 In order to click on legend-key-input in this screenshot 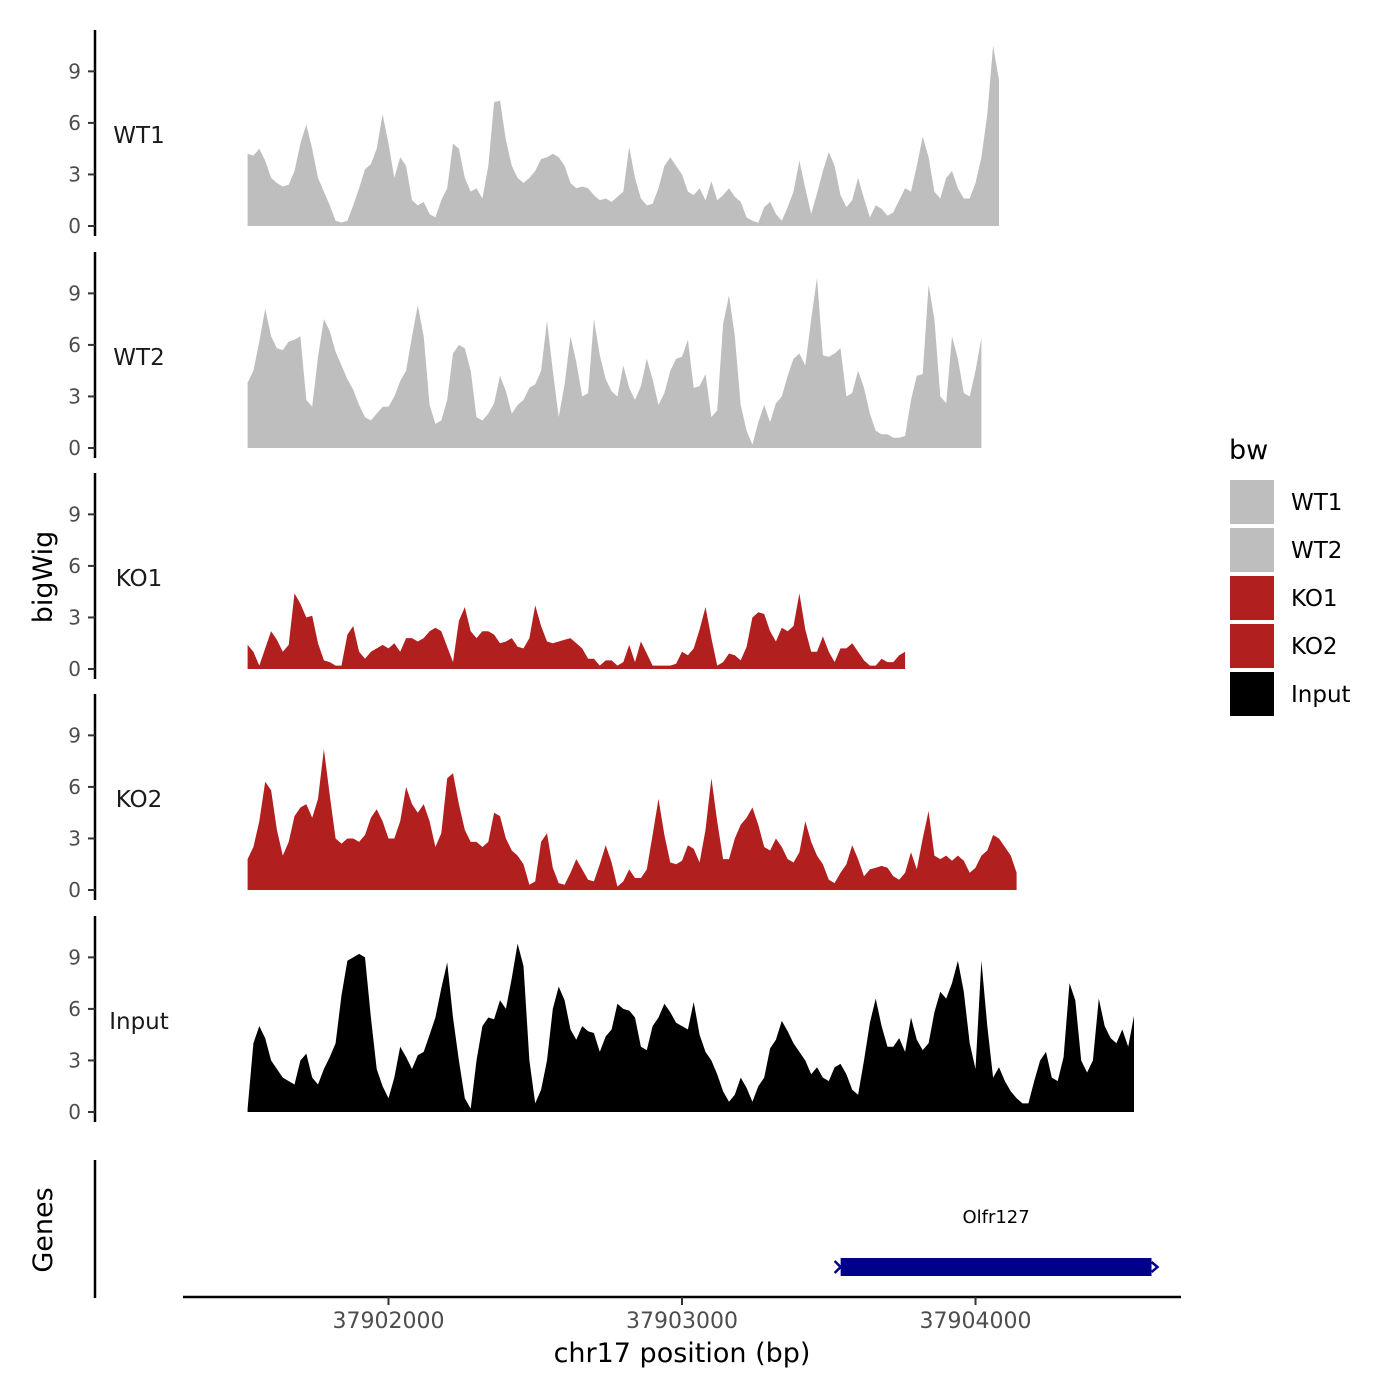, I will do `click(1252, 694)`.